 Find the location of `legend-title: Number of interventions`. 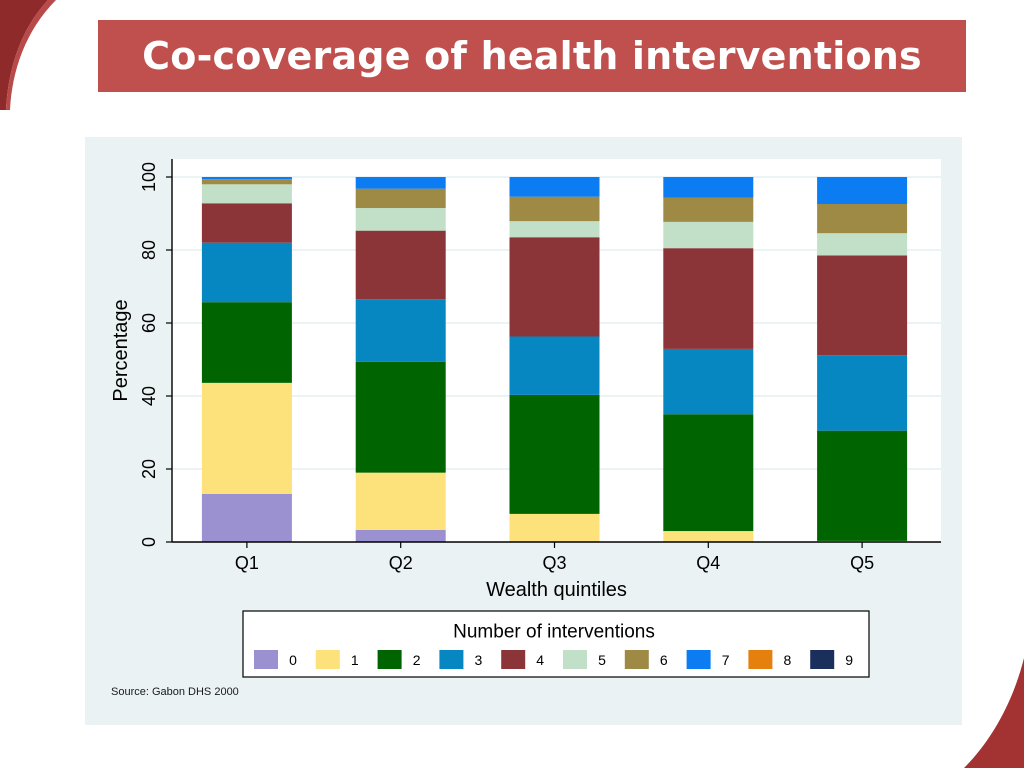

legend-title: Number of interventions is located at coordinates (554, 632).